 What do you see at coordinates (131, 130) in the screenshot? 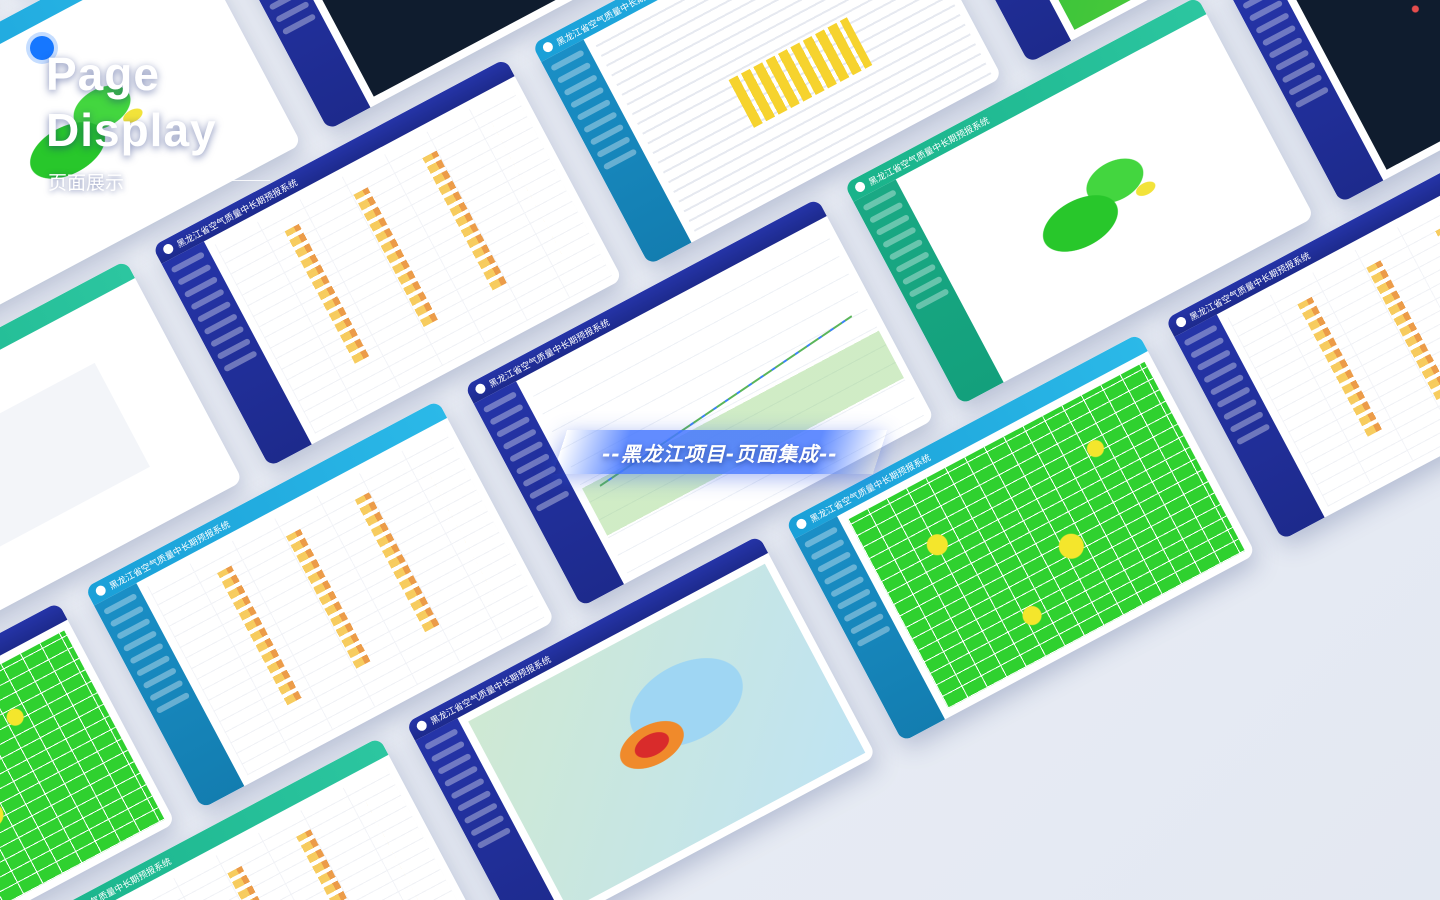
I see `page-title-line-2: Display` at bounding box center [131, 130].